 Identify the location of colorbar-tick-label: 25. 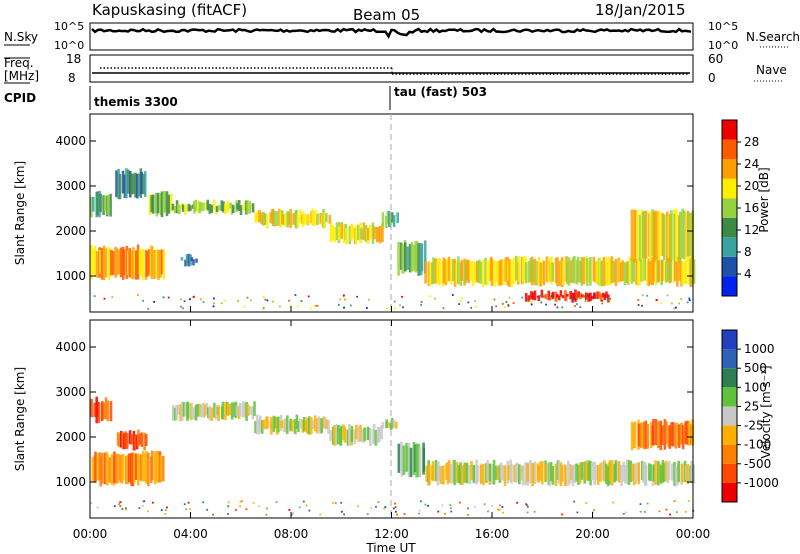
(751, 406).